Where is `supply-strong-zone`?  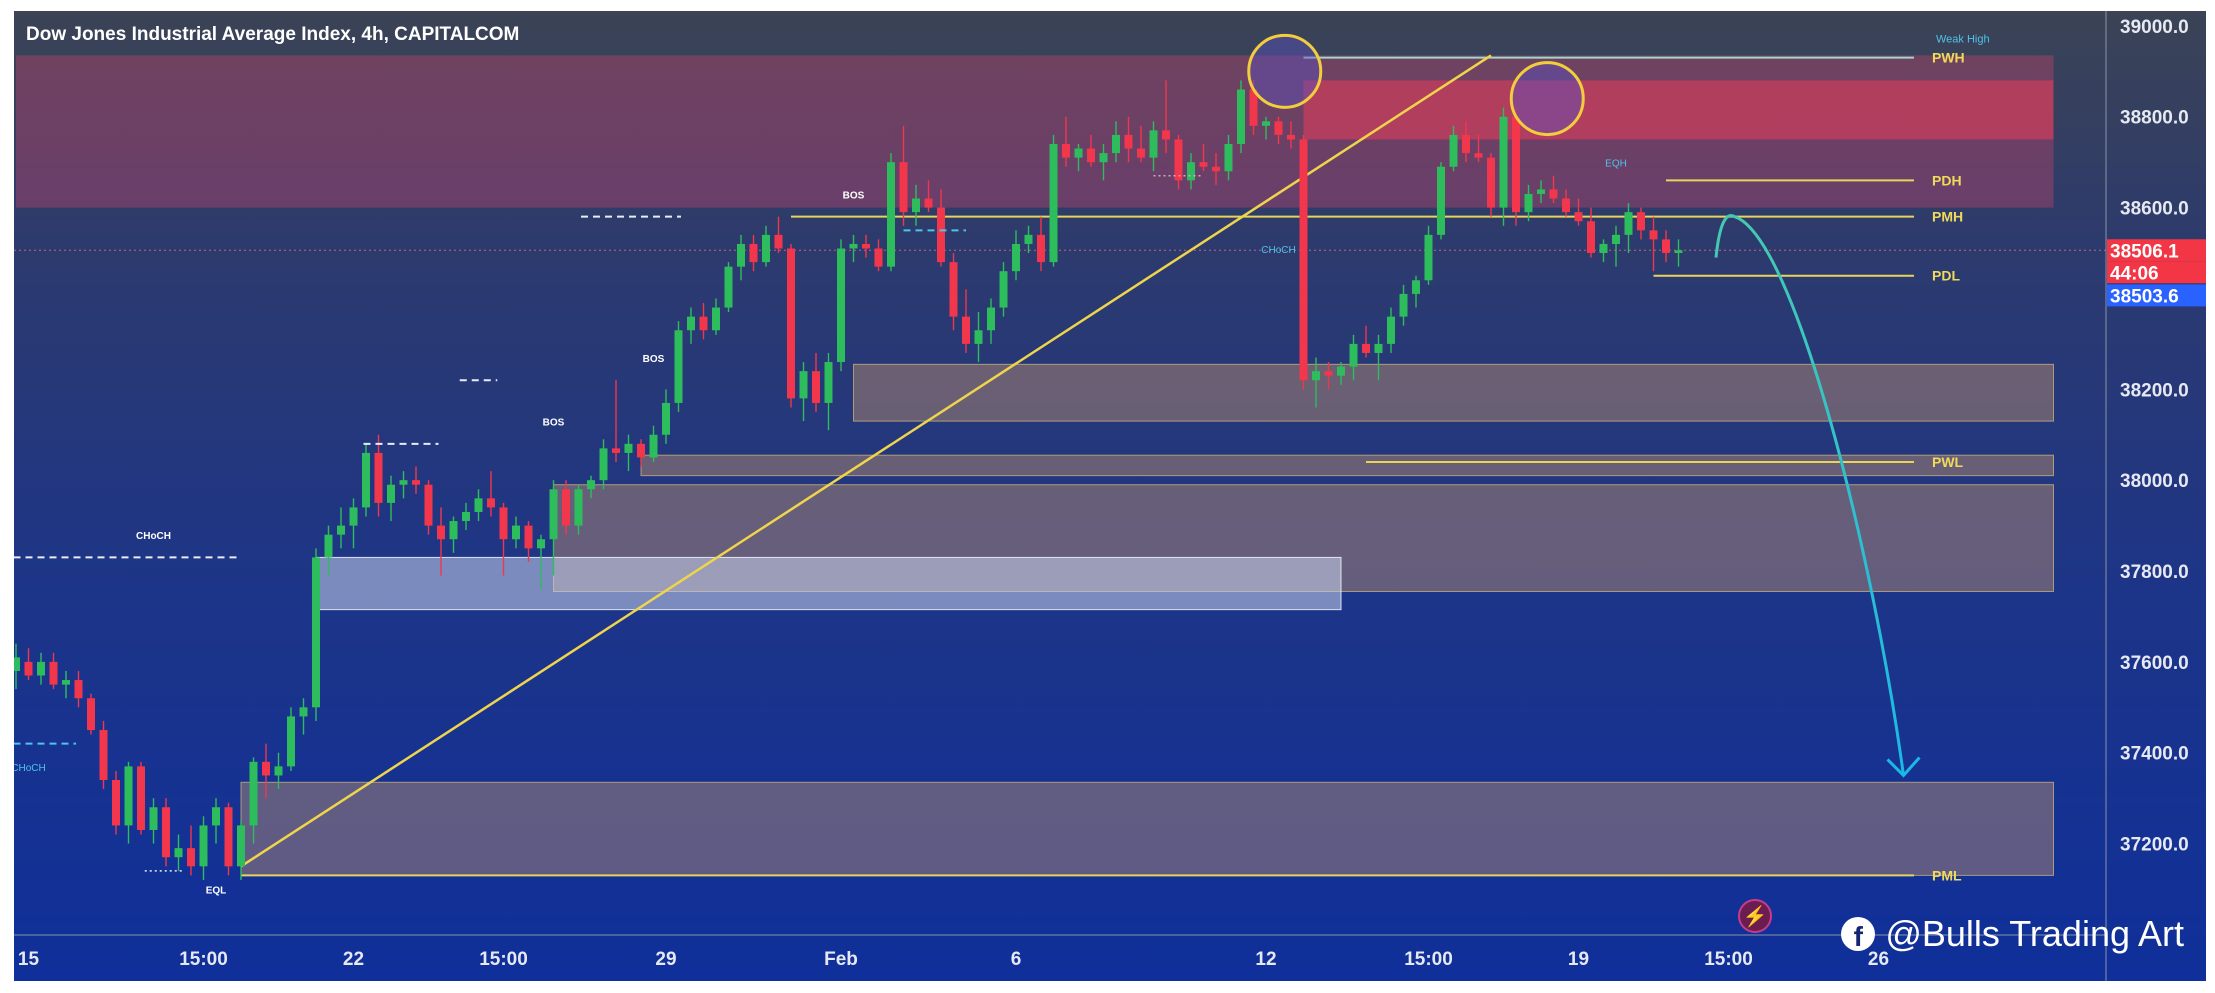 supply-strong-zone is located at coordinates (1678, 110).